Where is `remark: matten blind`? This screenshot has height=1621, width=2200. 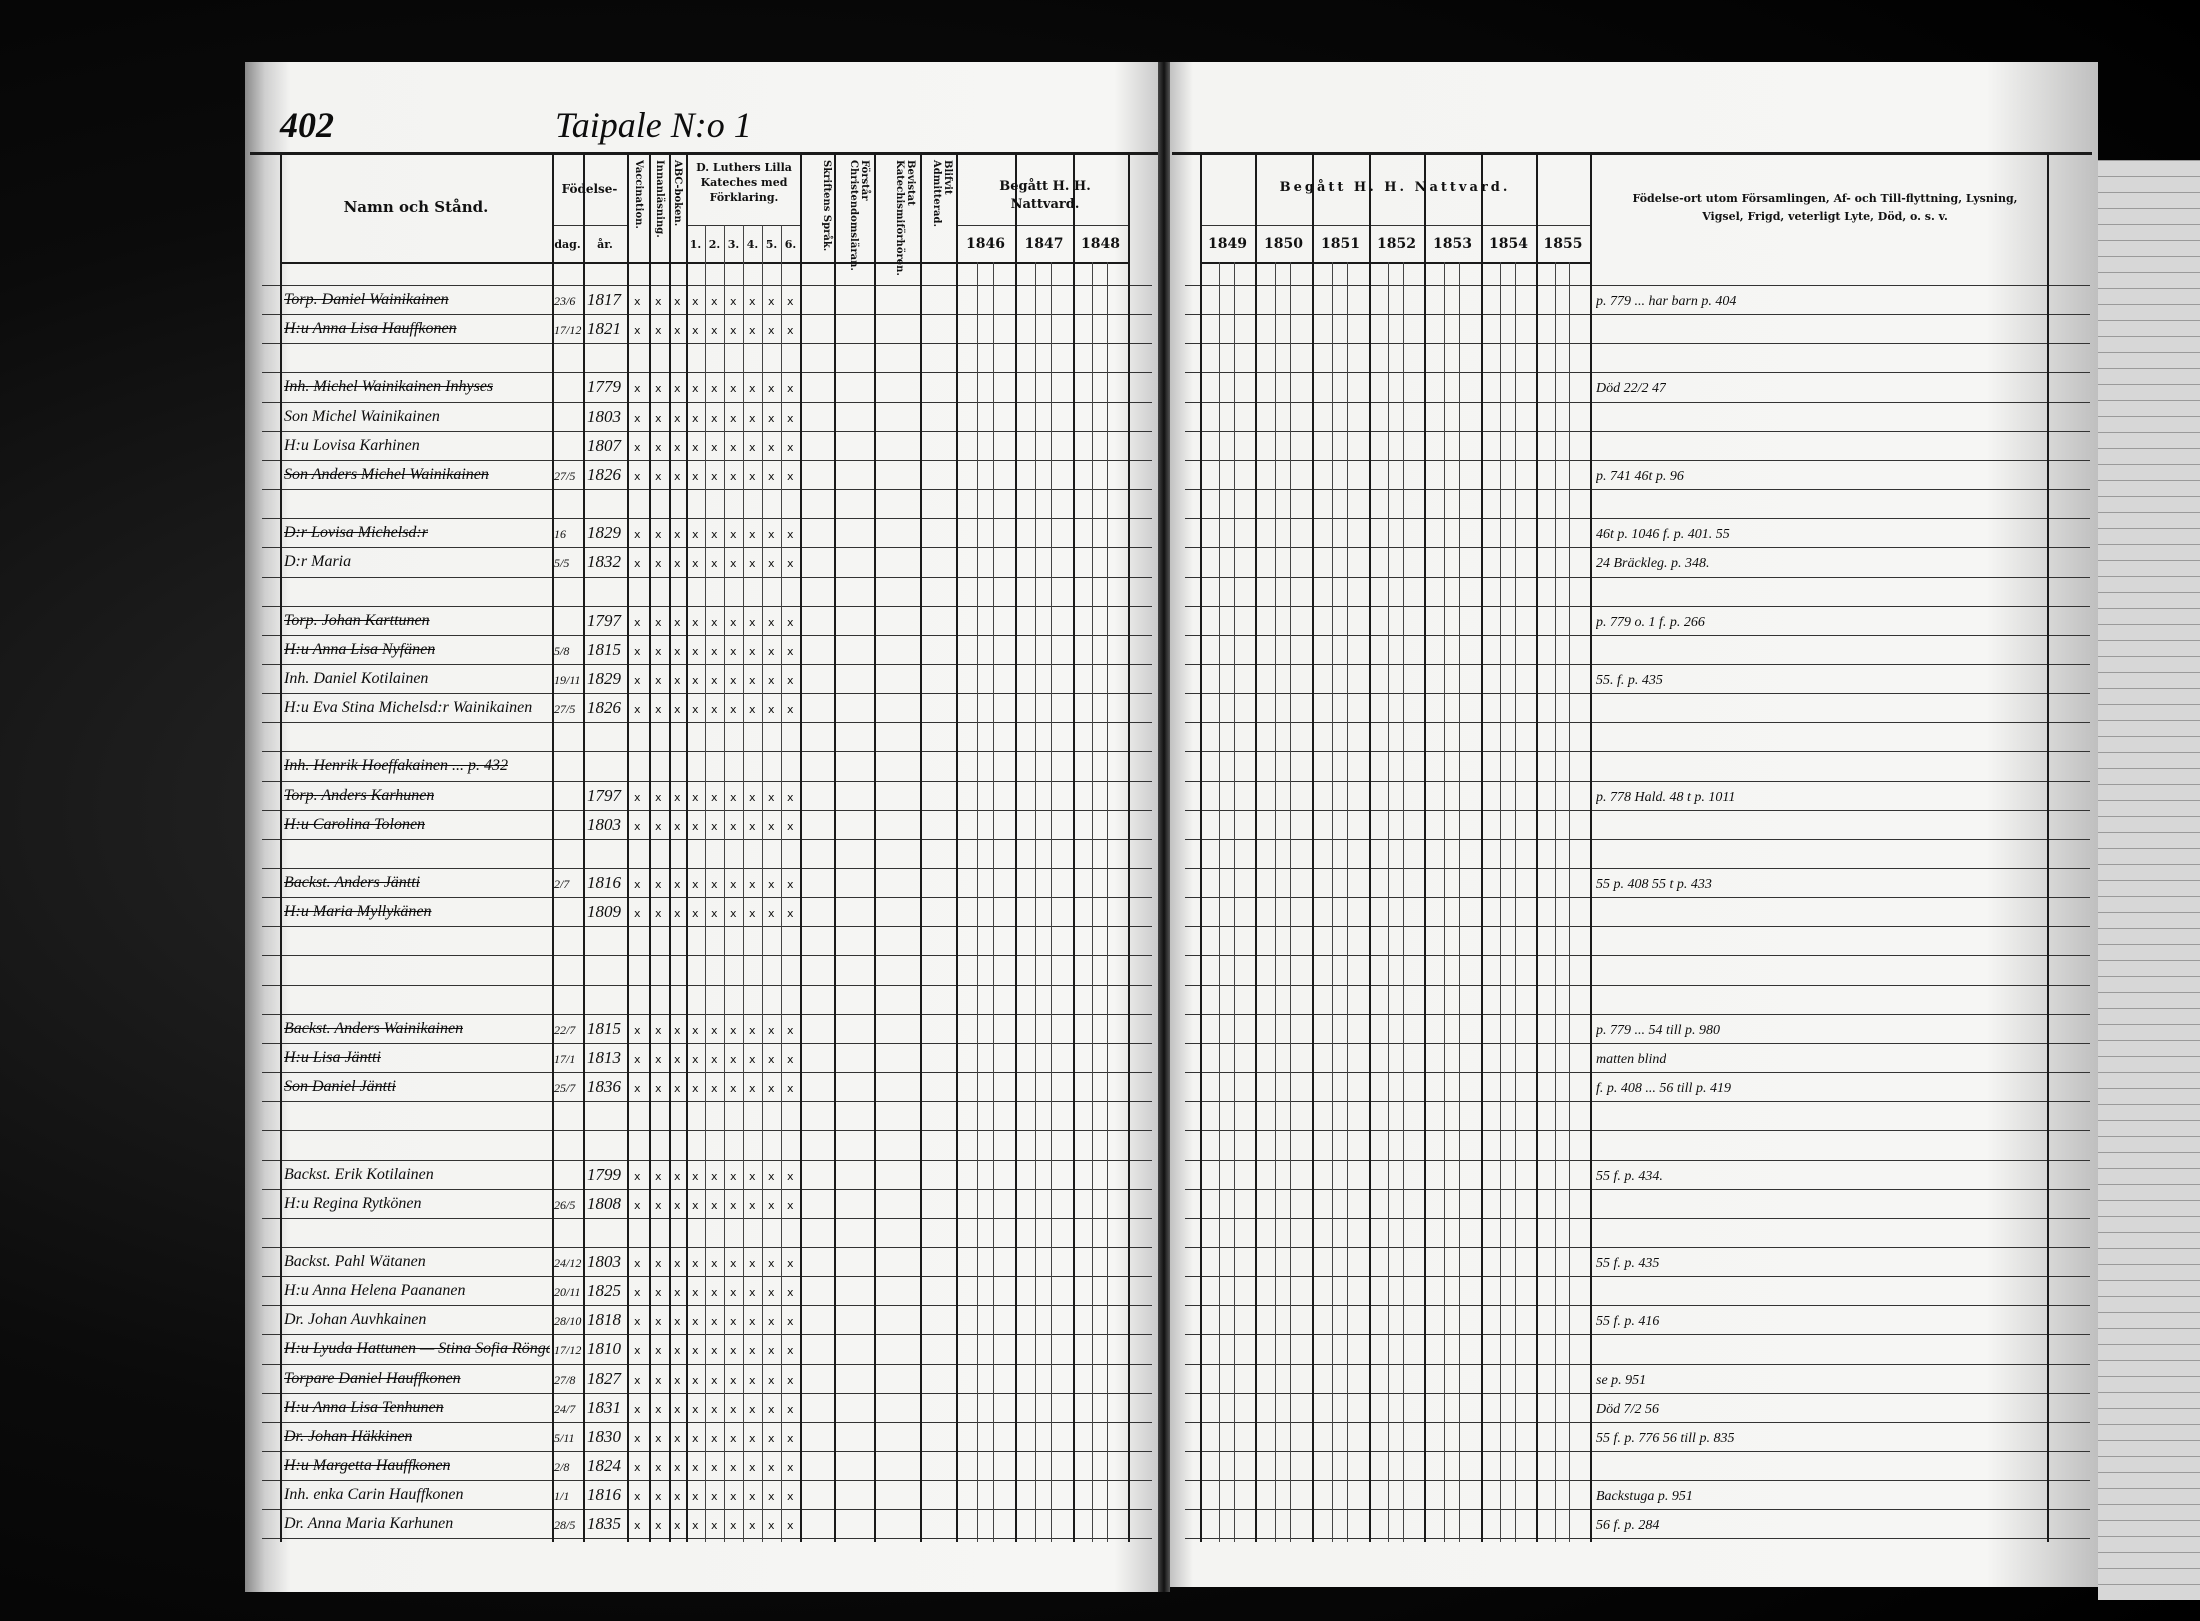 remark: matten blind is located at coordinates (1631, 1059).